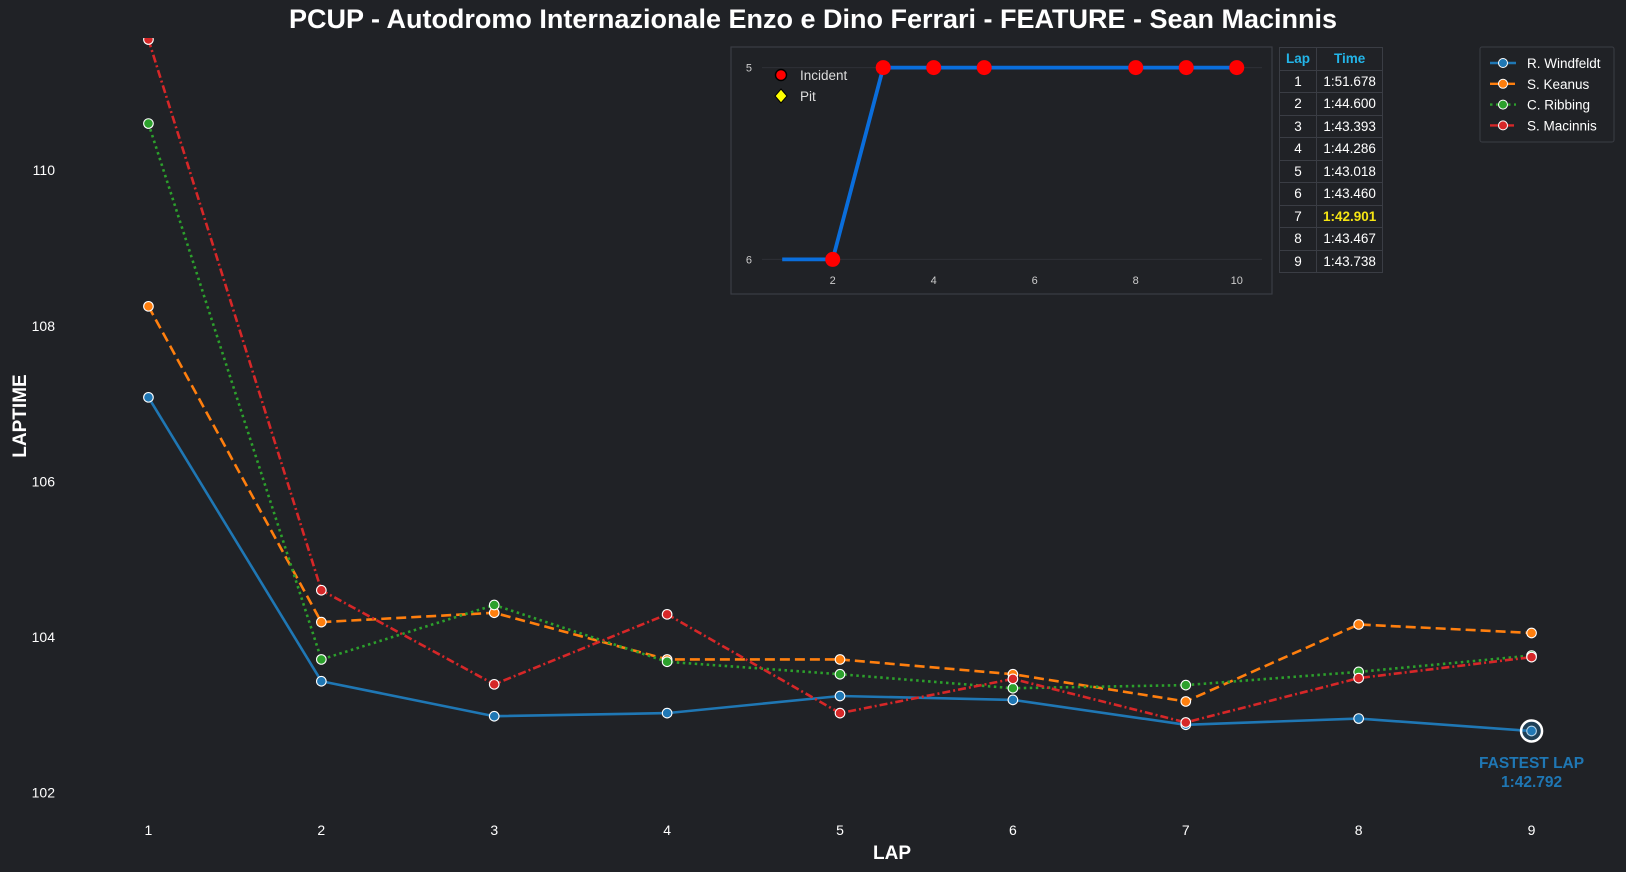 The image size is (1626, 872). I want to click on fastest-lap-time: 1:42.792, so click(1531, 782).